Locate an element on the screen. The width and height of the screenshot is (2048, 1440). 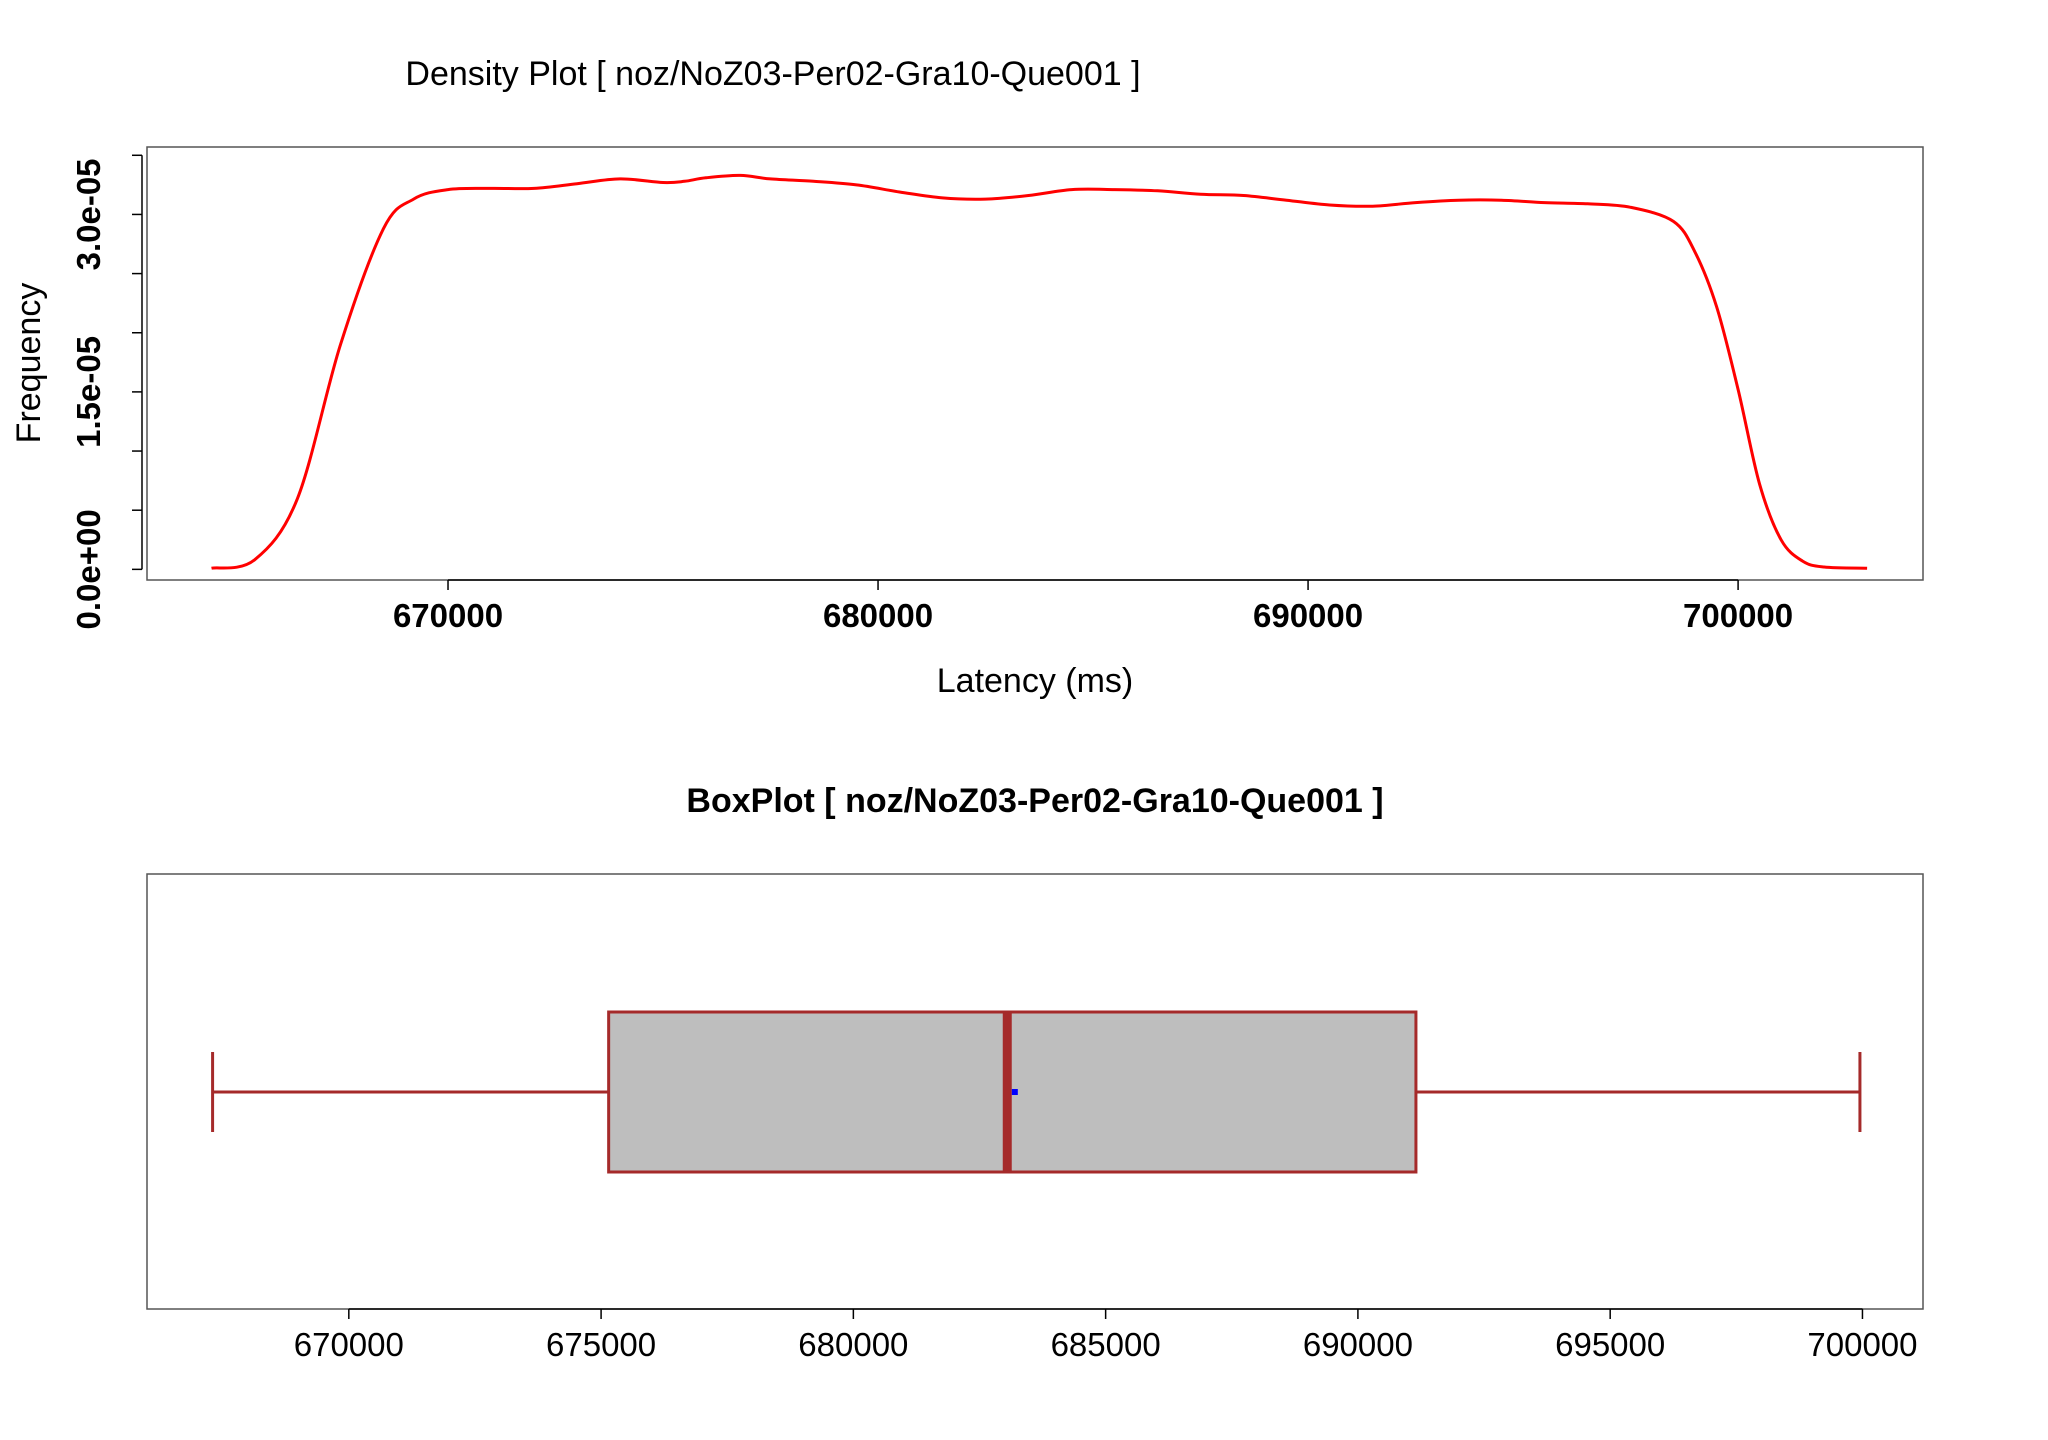
boxplot-x-tick-label: 695000 is located at coordinates (1610, 1344).